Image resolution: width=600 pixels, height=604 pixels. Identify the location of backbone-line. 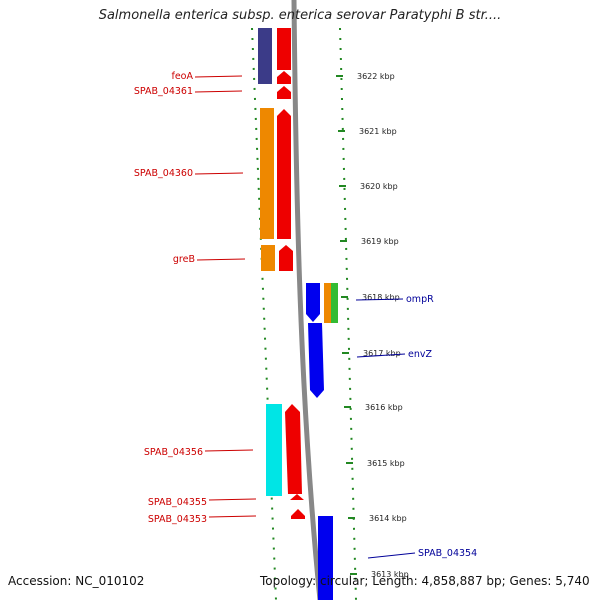
(307, 300).